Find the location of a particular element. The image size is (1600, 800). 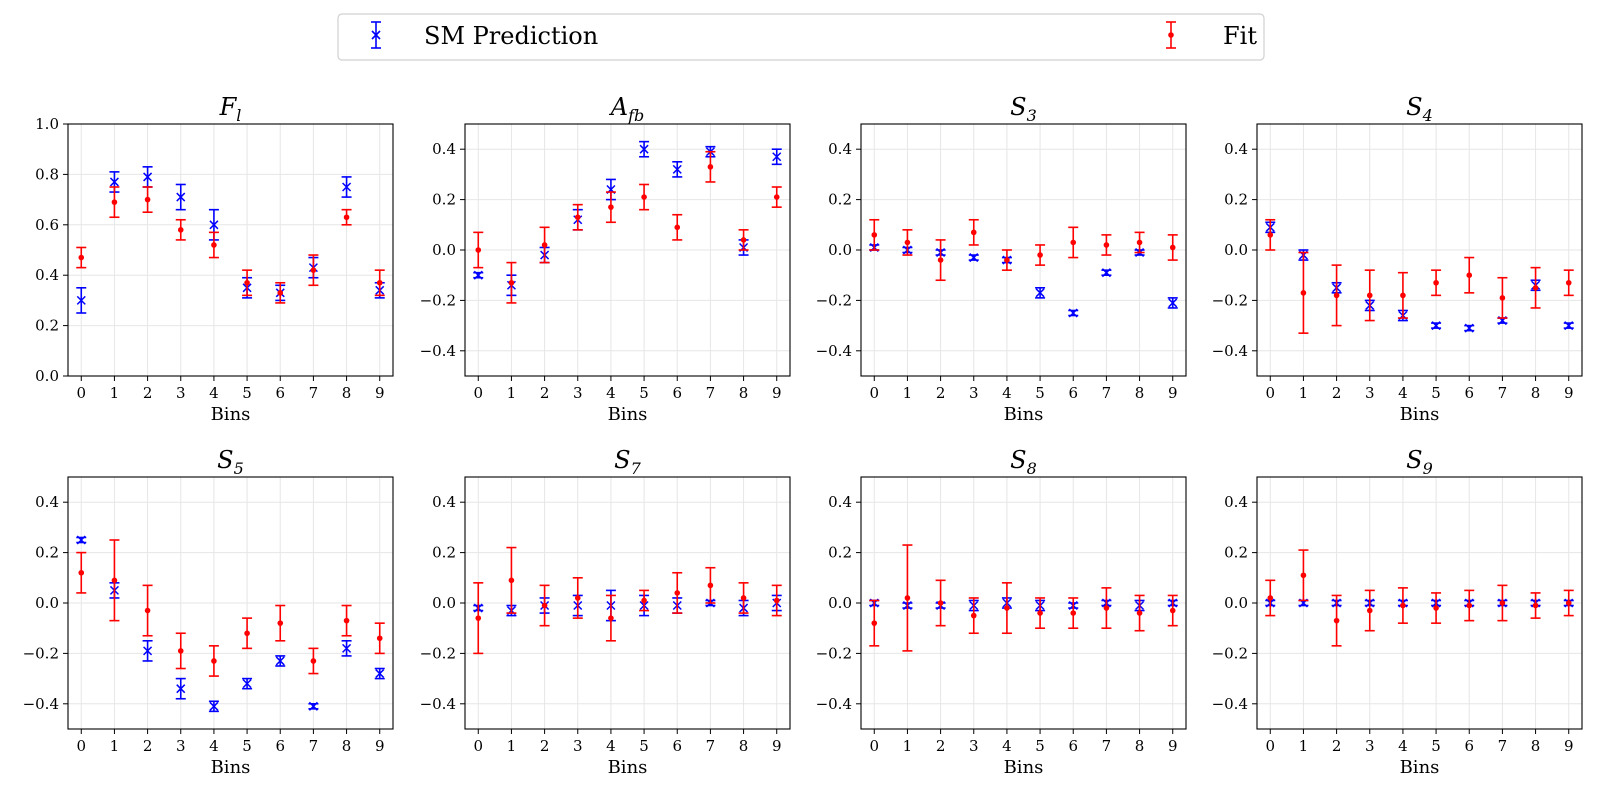

legend-fit-dot is located at coordinates (1171, 35).